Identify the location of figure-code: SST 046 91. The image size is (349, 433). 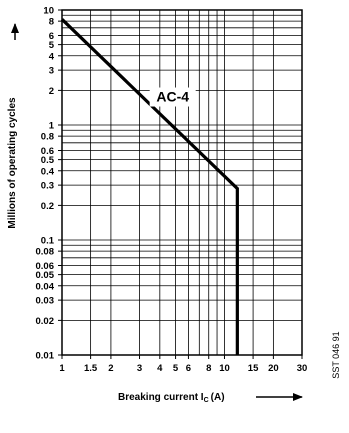
(336, 354).